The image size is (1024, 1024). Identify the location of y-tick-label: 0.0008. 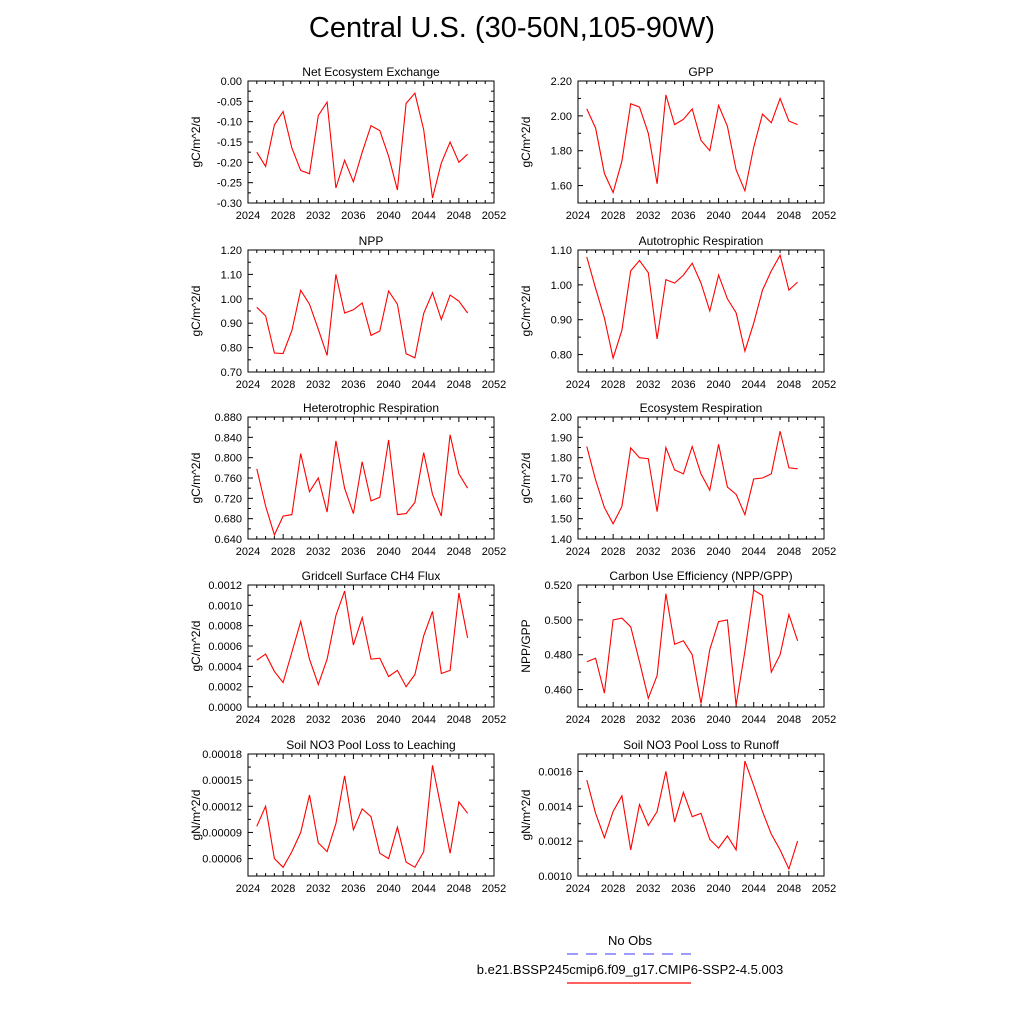
(225, 627).